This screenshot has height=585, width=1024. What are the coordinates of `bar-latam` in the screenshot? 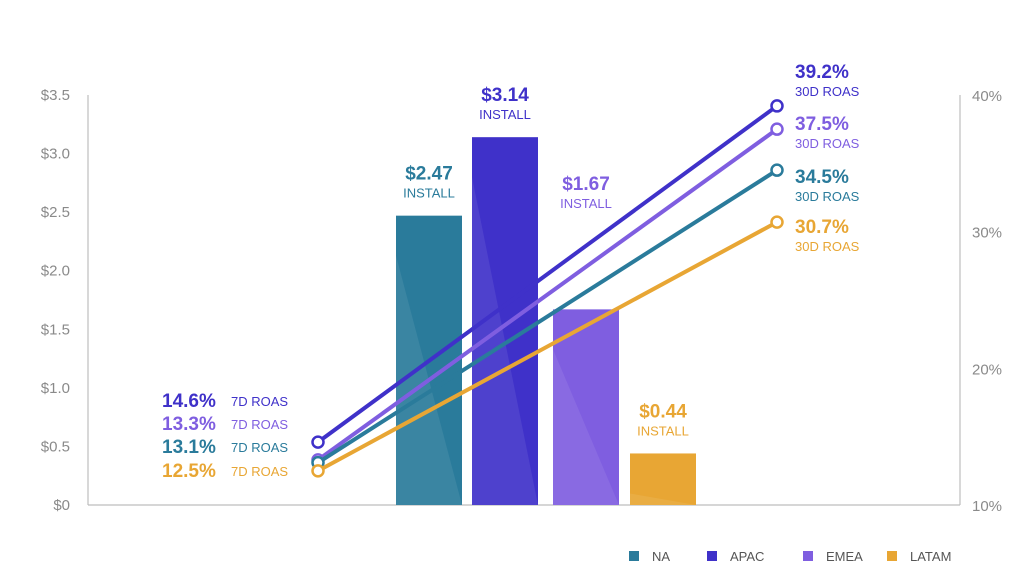 It's located at (663, 479).